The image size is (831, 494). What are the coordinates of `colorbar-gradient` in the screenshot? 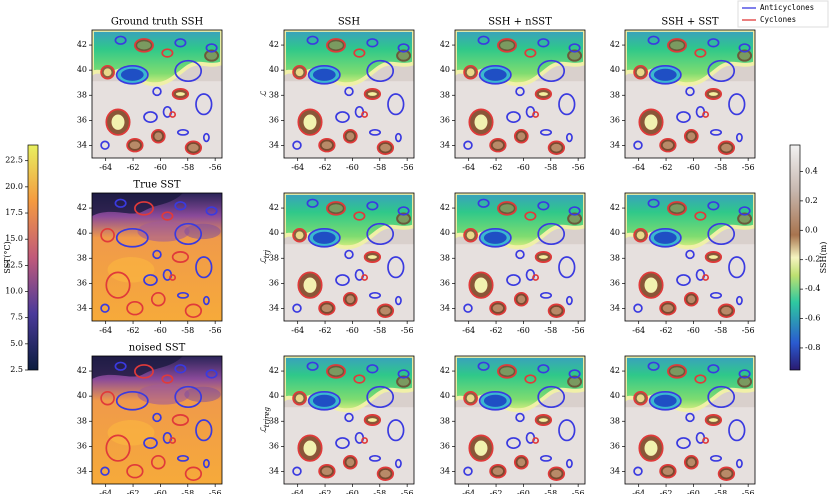 It's located at (795, 257).